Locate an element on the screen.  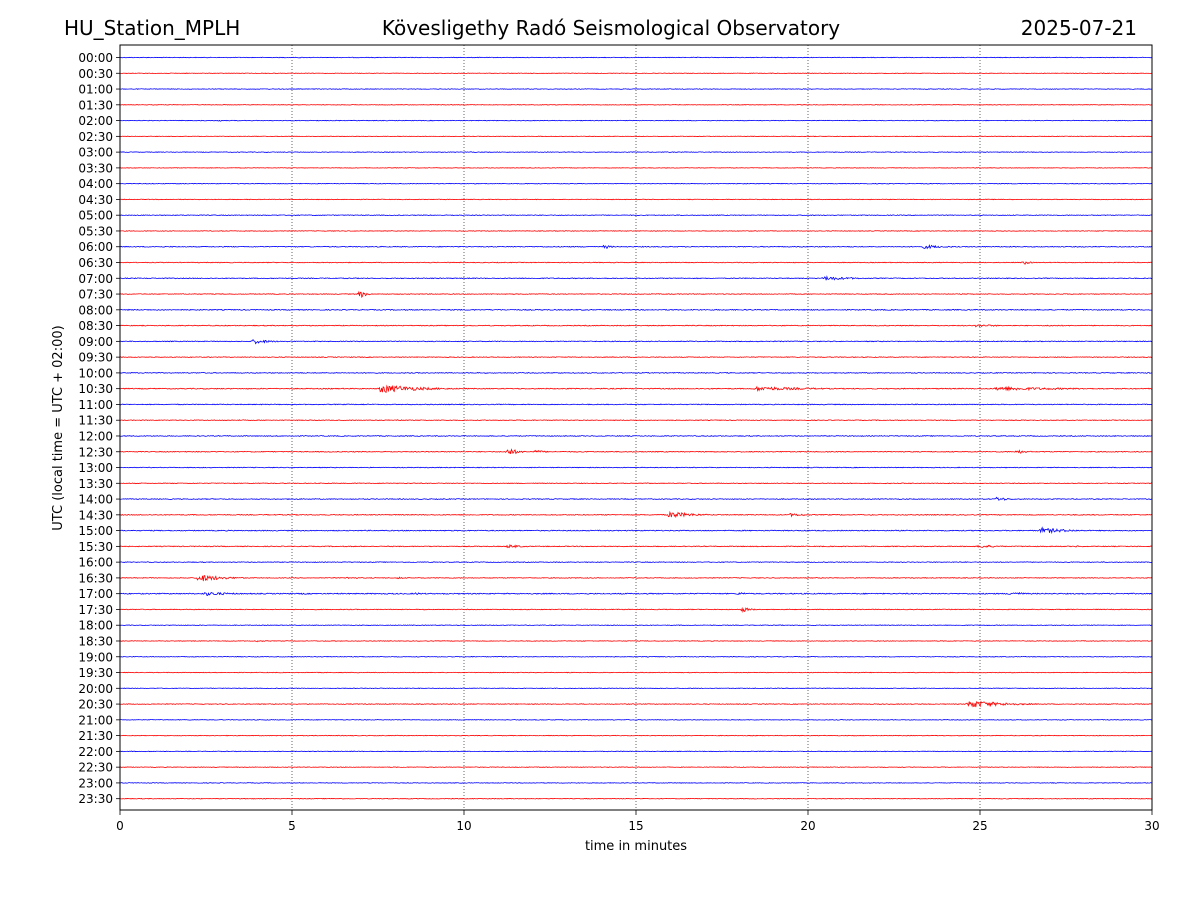
y-tick-label: 20:30 is located at coordinates (95, 705).